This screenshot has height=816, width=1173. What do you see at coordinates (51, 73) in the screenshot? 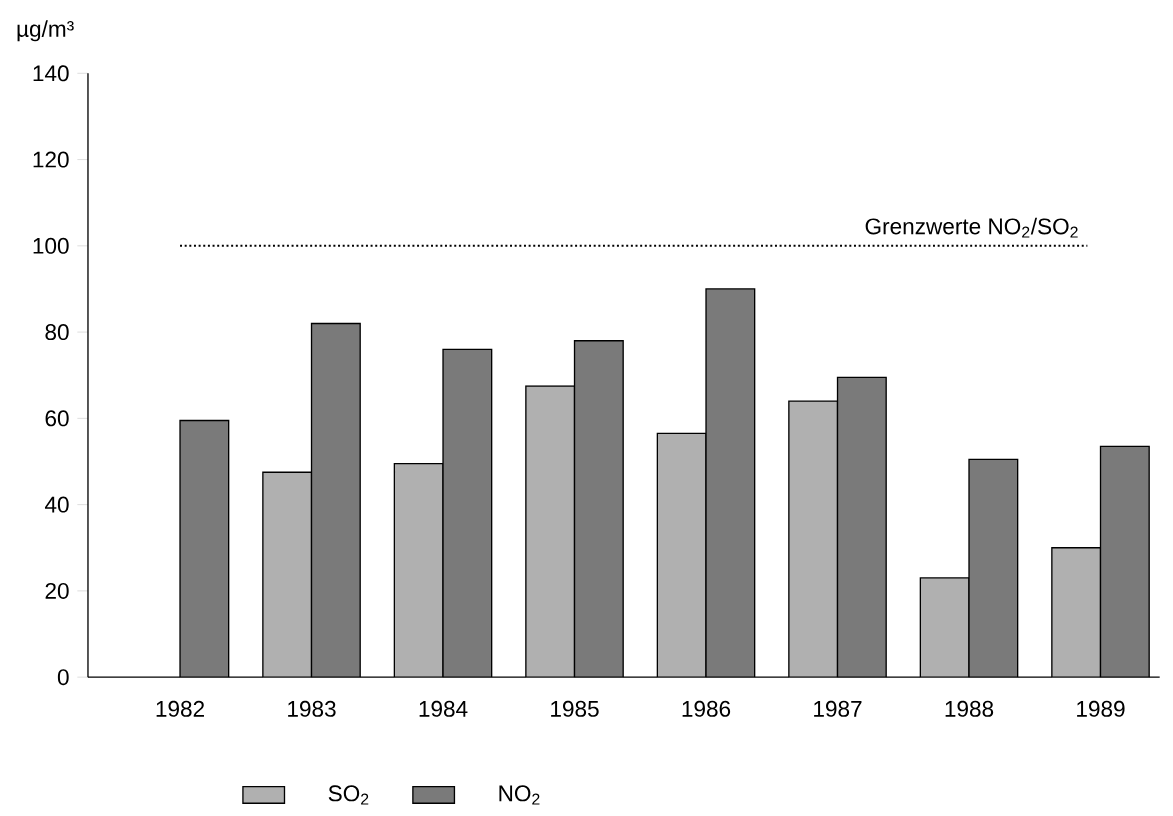
I see `y-tick-label: 140` at bounding box center [51, 73].